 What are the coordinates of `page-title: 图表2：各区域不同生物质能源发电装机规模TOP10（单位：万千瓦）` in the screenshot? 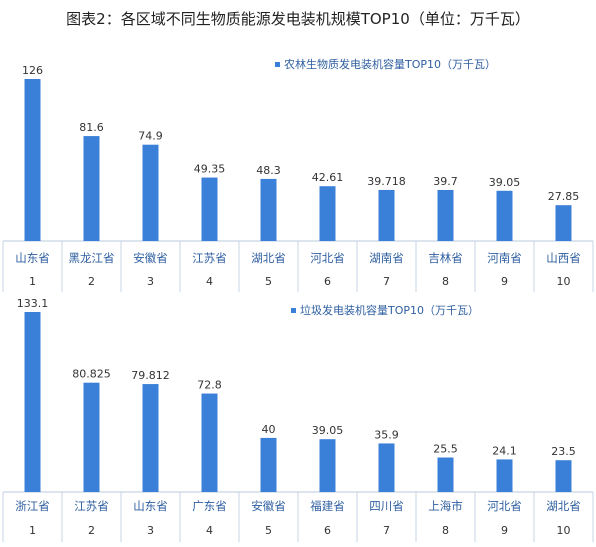 It's located at (298, 19).